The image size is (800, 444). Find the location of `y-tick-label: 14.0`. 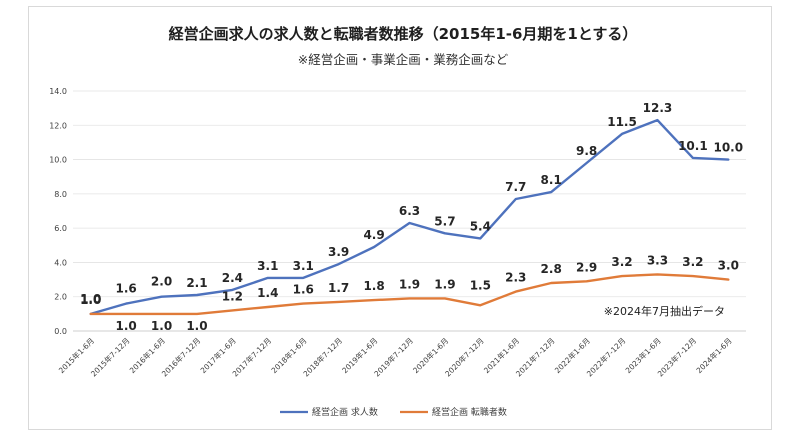

y-tick-label: 14.0 is located at coordinates (58, 91).